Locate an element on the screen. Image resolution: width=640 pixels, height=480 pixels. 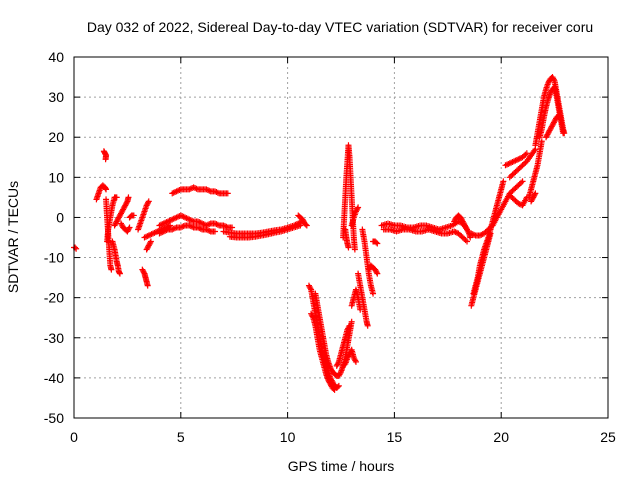
x-tick-label: 10 is located at coordinates (288, 437).